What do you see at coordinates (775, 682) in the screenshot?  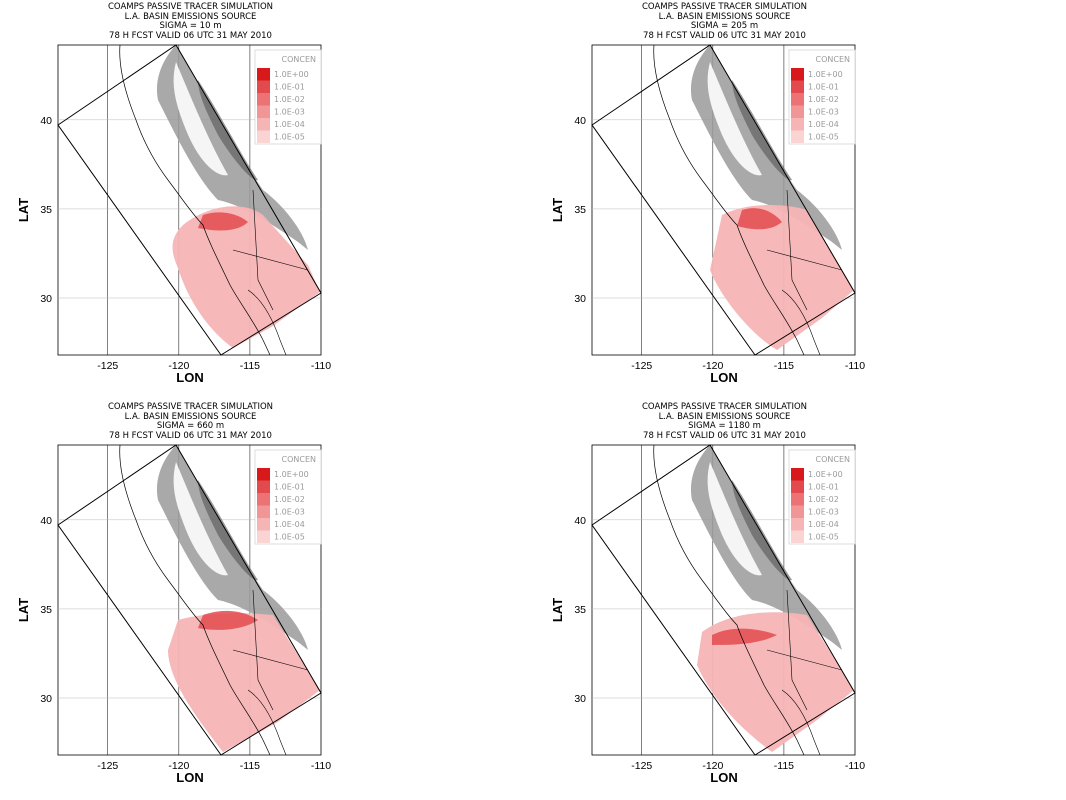 I see `tracer-plume` at bounding box center [775, 682].